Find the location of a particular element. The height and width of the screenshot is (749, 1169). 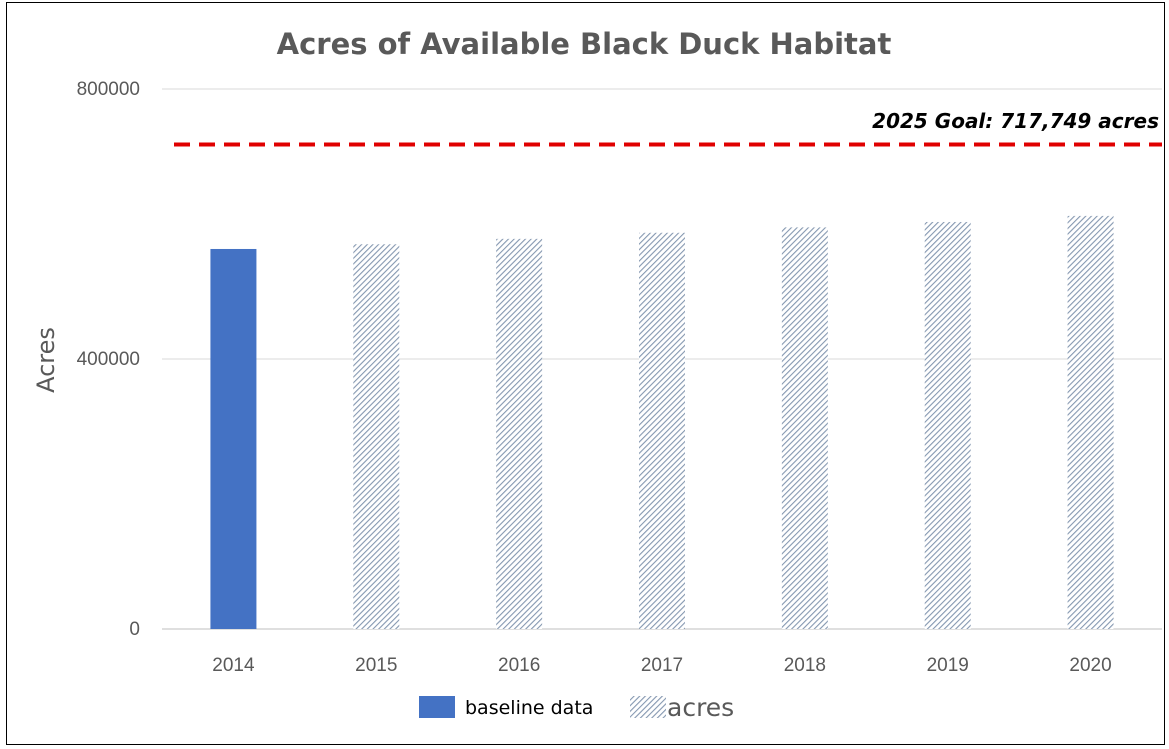

x-tick-label: 2017 is located at coordinates (662, 665).